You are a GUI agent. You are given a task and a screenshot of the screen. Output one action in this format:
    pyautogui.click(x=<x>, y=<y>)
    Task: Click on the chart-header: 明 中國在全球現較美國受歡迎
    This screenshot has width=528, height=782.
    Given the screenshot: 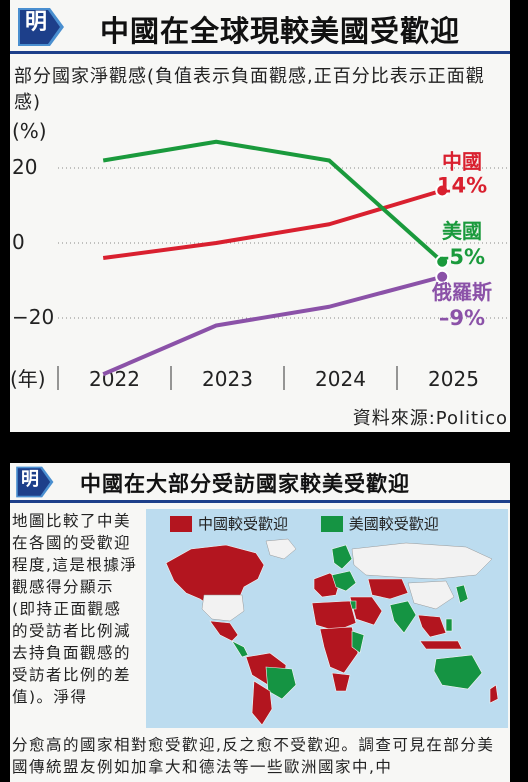 What is the action you would take?
    pyautogui.click(x=260, y=27)
    